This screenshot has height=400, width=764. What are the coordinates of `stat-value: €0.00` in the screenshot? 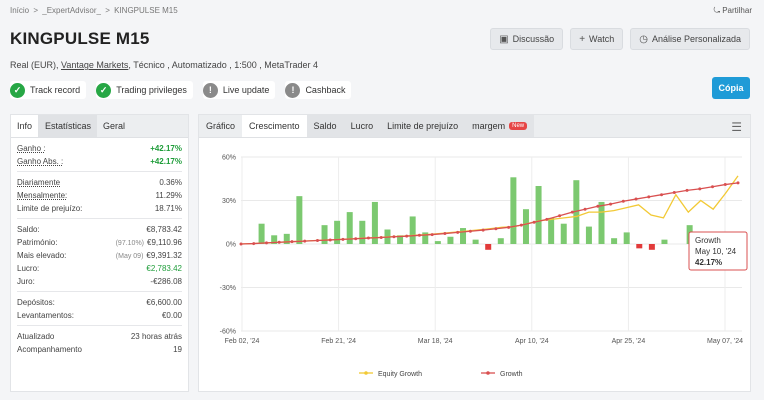 It's located at (171, 315).